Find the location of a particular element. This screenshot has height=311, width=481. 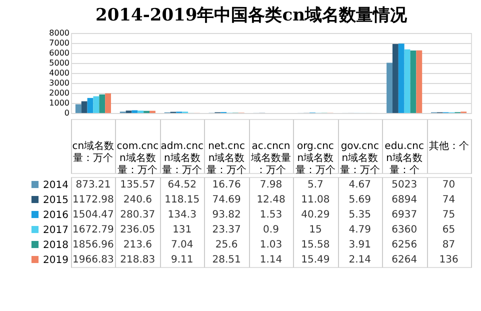

y-tick-label: 1000 is located at coordinates (59, 103).